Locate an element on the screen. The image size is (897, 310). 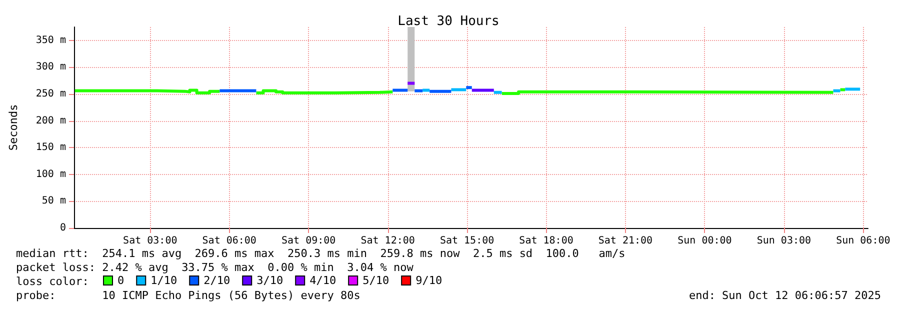
y-tick-label: 250 m is located at coordinates (51, 94).